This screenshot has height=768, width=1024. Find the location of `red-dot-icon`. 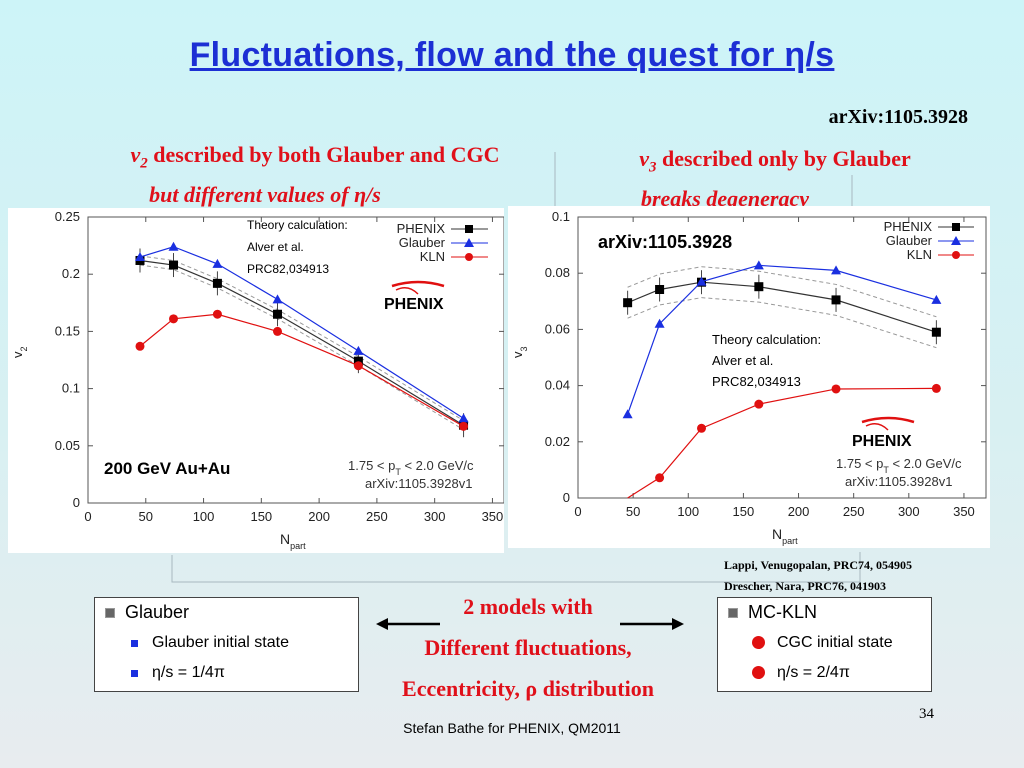

red-dot-icon is located at coordinates (758, 642).